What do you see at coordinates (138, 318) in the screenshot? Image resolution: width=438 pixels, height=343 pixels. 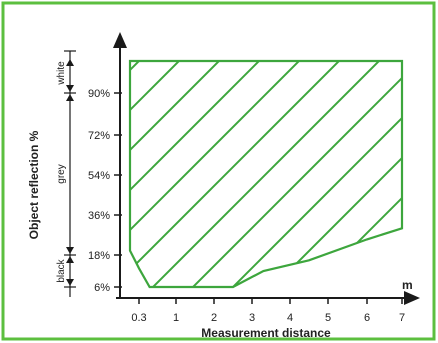 I see `x-tick-label: 0.3` at bounding box center [138, 318].